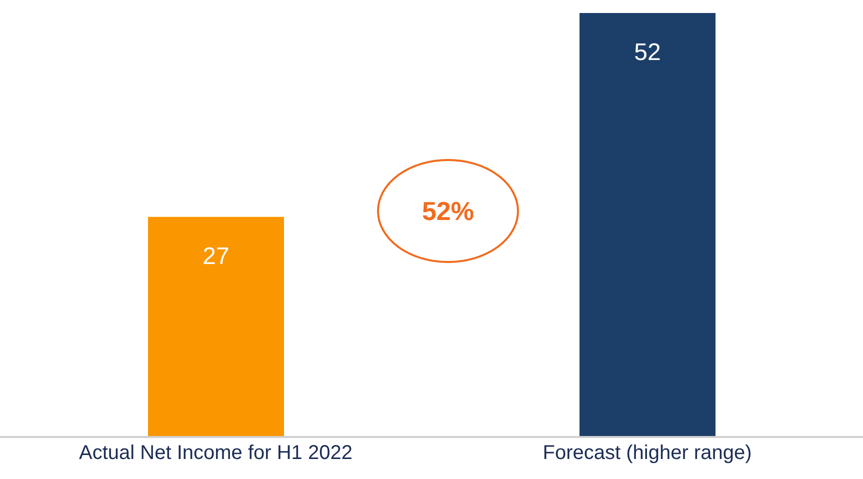 The width and height of the screenshot is (863, 479). Describe the element at coordinates (647, 453) in the screenshot. I see `x-tick-label: Forecast (higher range)` at that location.